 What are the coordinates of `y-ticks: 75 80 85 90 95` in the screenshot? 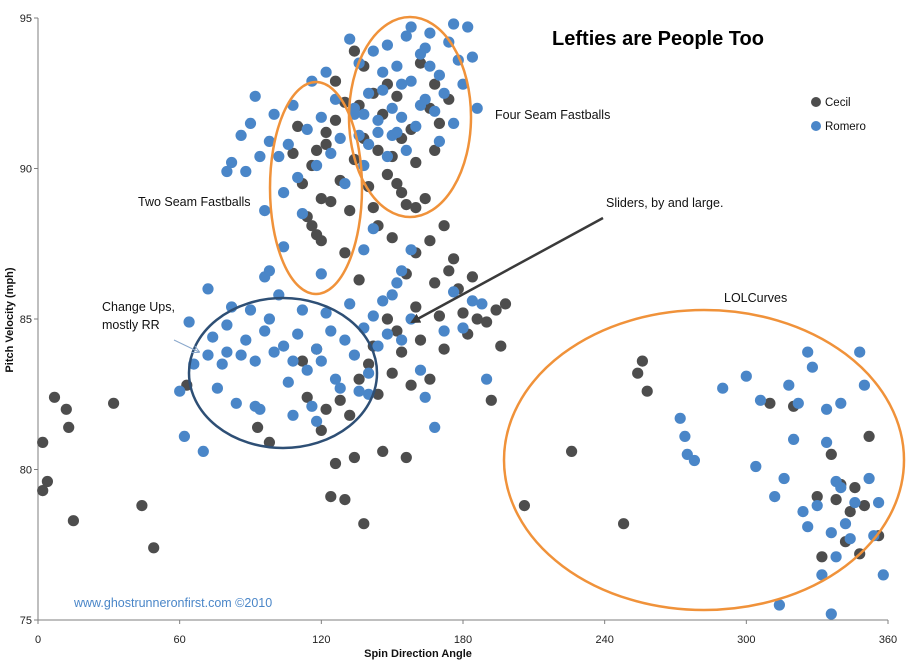 It's located at (29, 320).